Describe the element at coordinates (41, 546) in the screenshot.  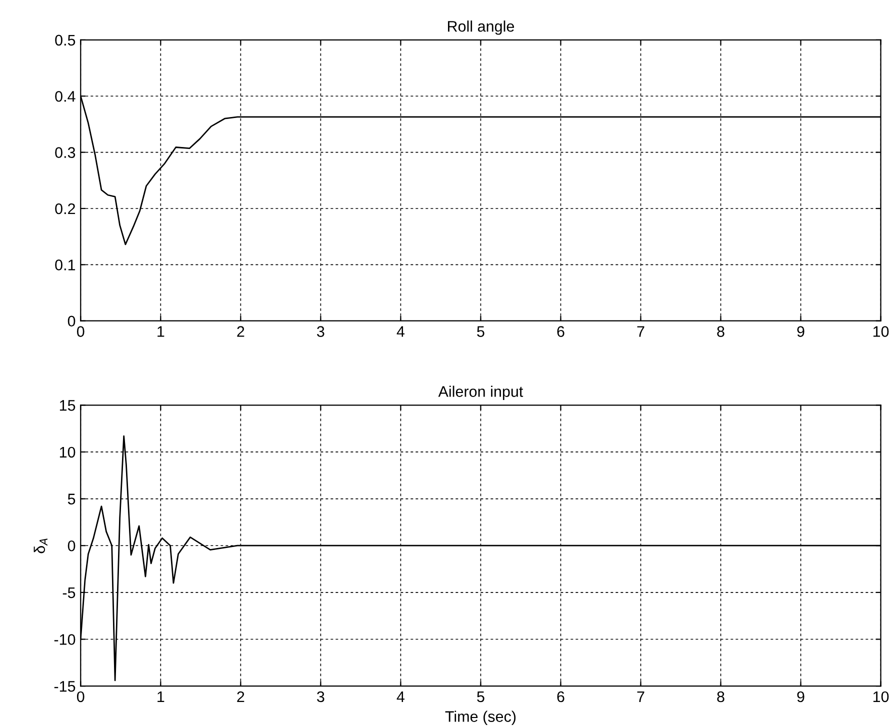
I see `y-axis-title: δ$_{A}$` at that location.